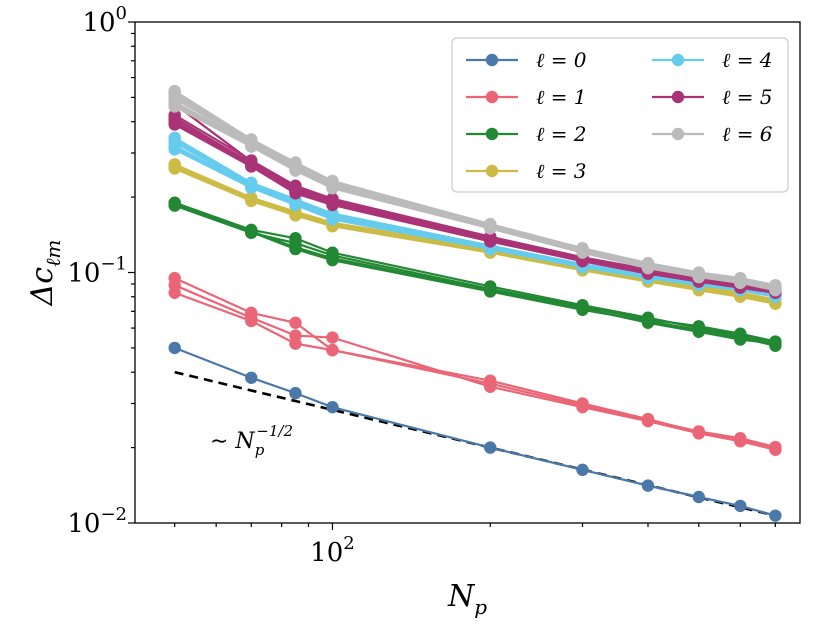 The width and height of the screenshot is (814, 626). What do you see at coordinates (561, 134) in the screenshot?
I see `legend-label: ℓ = 2` at bounding box center [561, 134].